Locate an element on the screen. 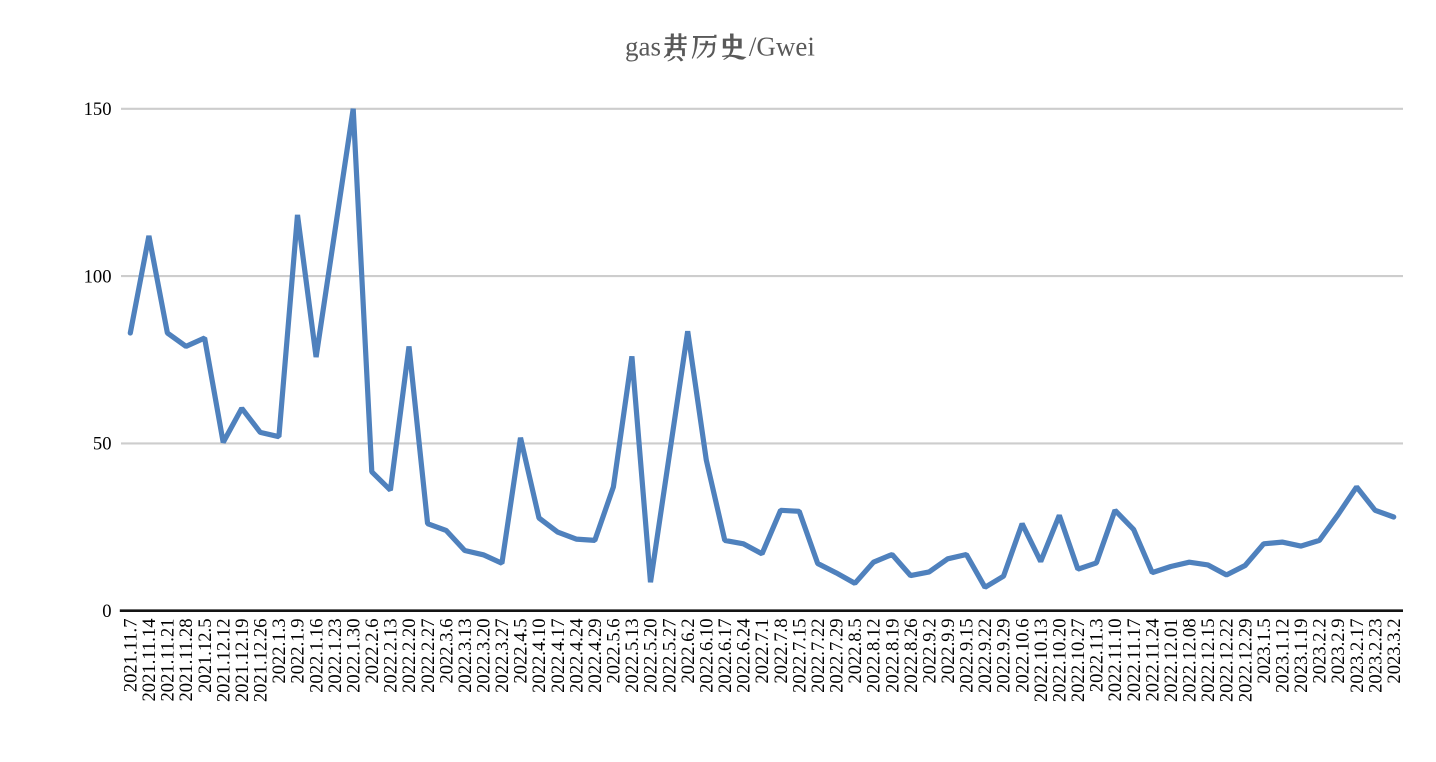 The height and width of the screenshot is (762, 1436). svg-text: 2023.2.2 is located at coordinates (1320, 651).